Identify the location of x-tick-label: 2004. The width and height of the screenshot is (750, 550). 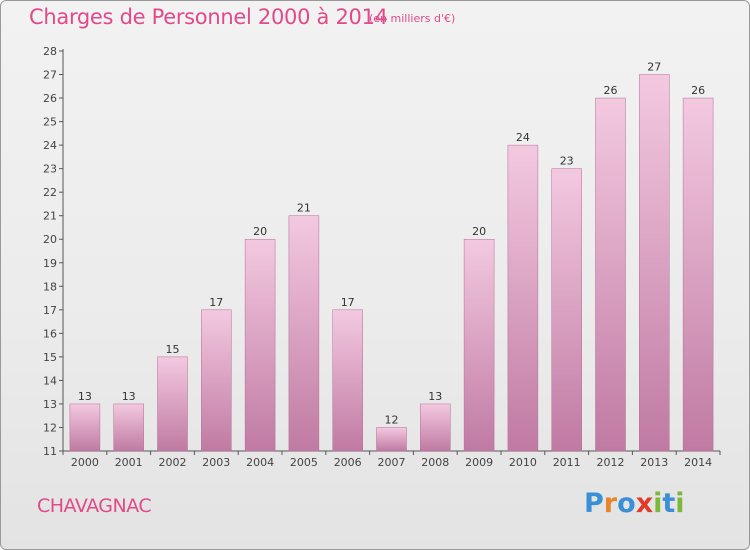
(260, 462).